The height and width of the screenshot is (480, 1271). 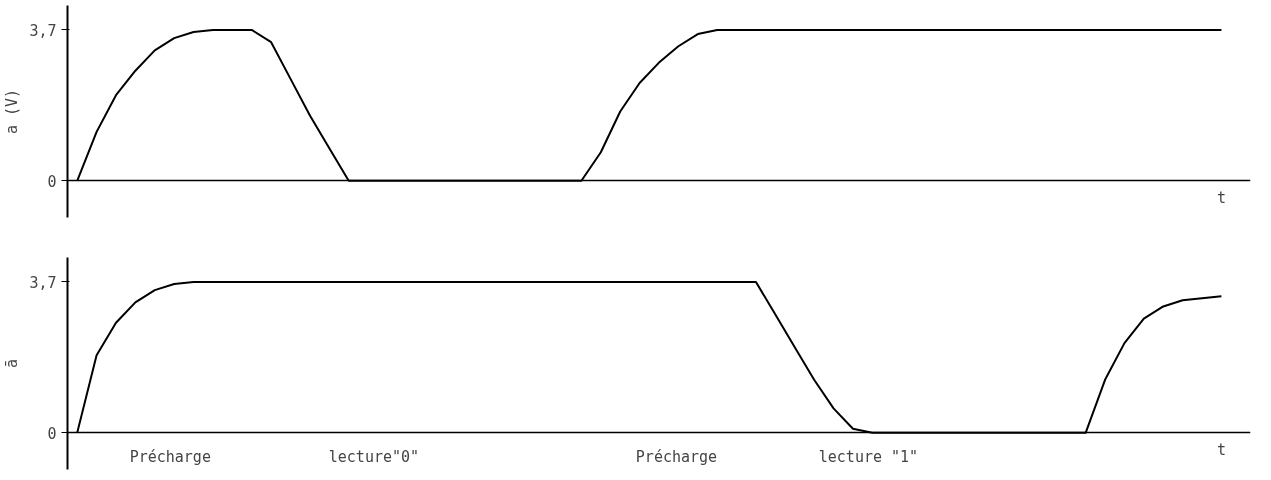 I want to click on y-axis-title: ā, so click(x=12, y=363).